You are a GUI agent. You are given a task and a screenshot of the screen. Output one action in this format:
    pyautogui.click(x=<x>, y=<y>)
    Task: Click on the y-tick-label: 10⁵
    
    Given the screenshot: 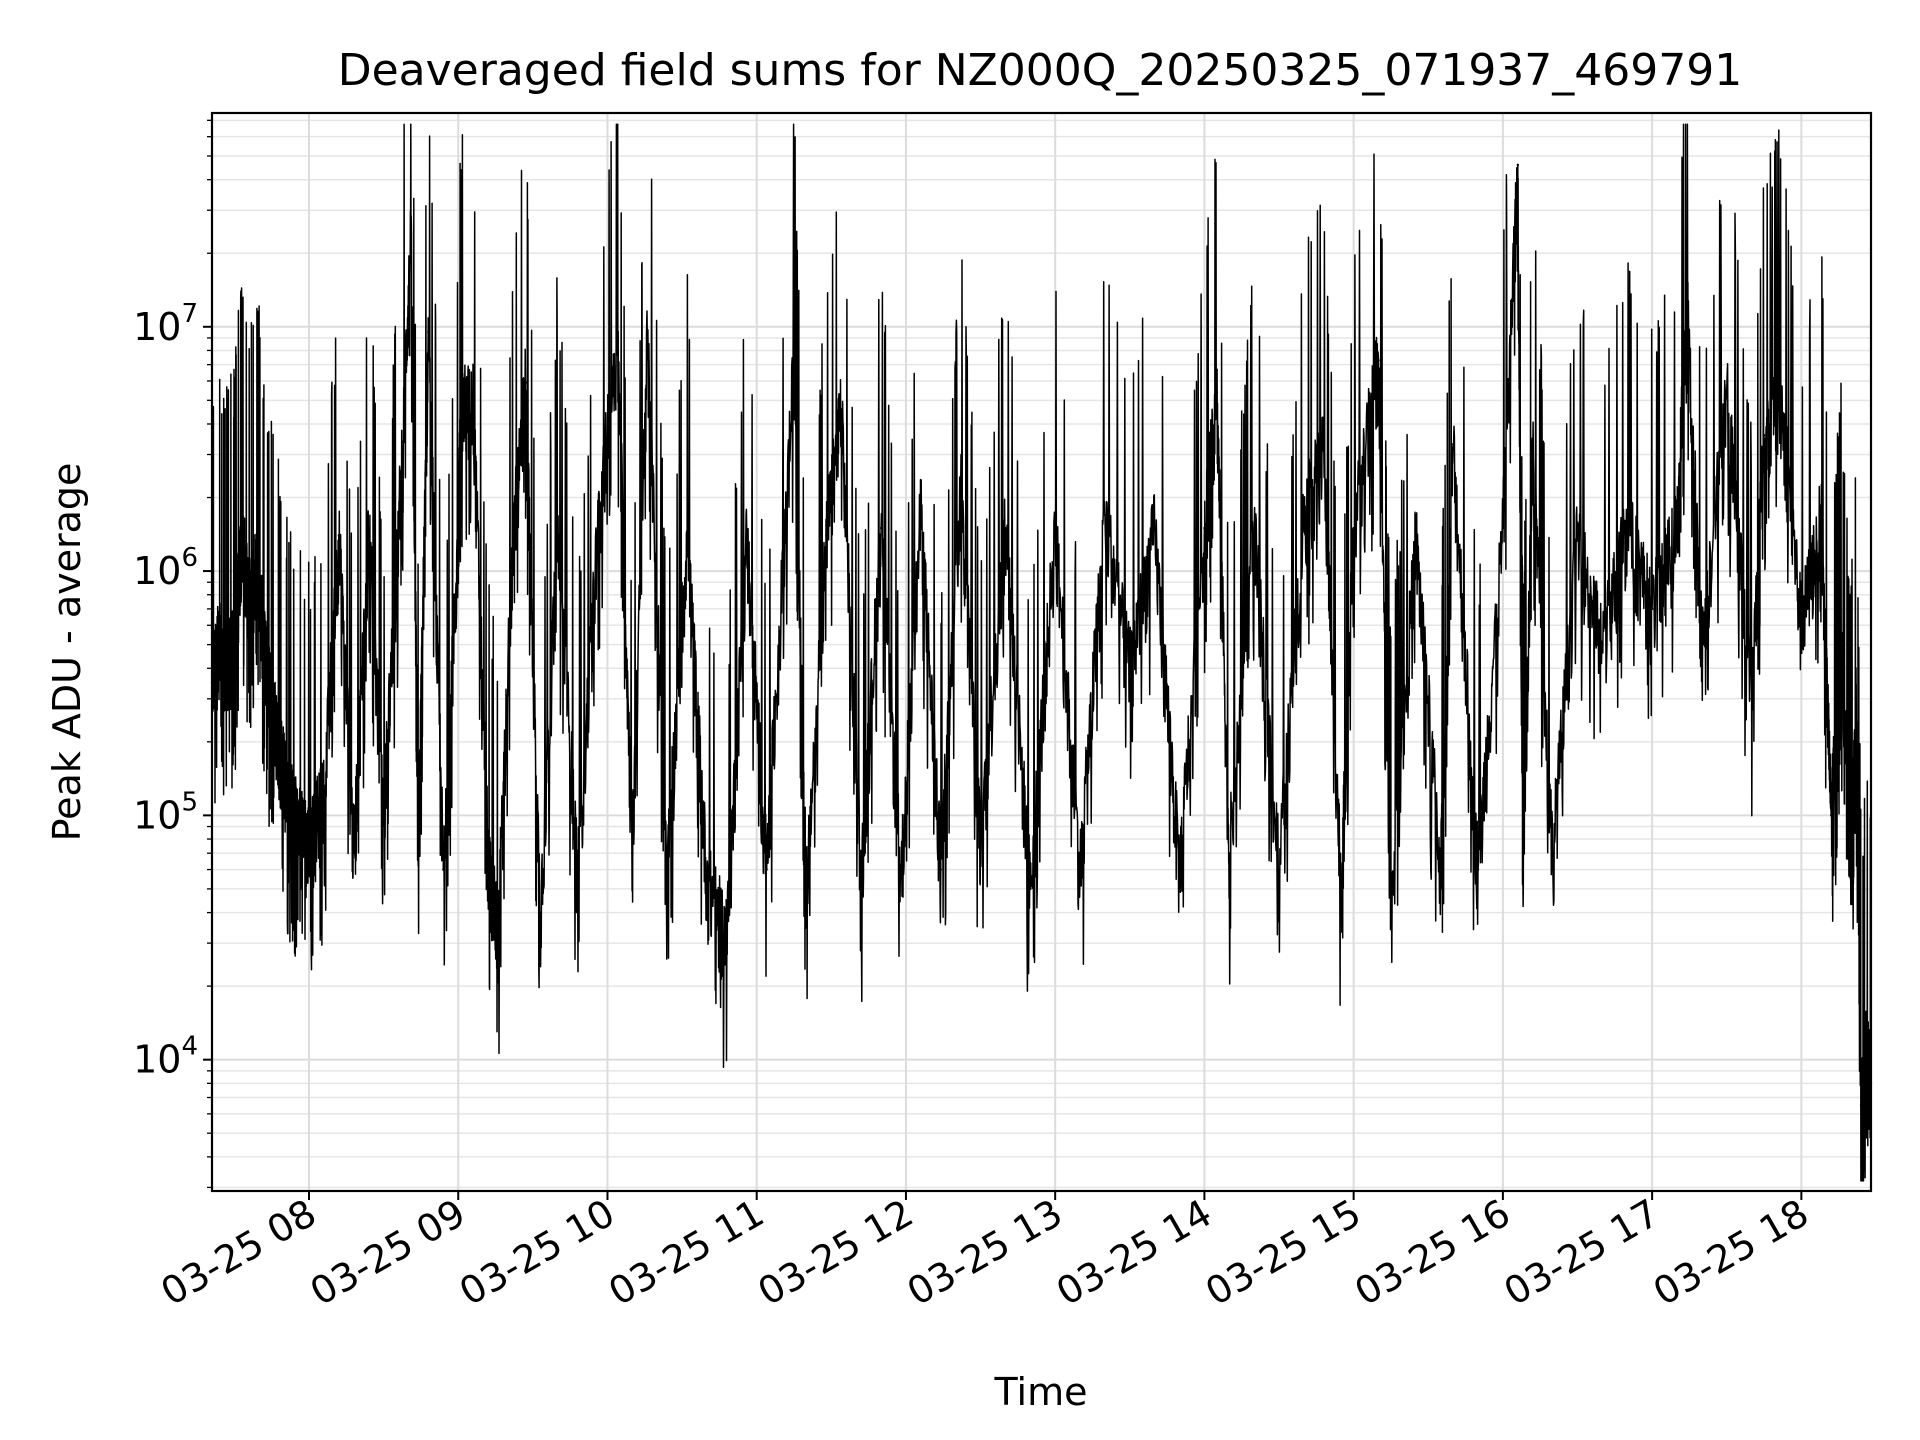 What is the action you would take?
    pyautogui.click(x=165, y=812)
    